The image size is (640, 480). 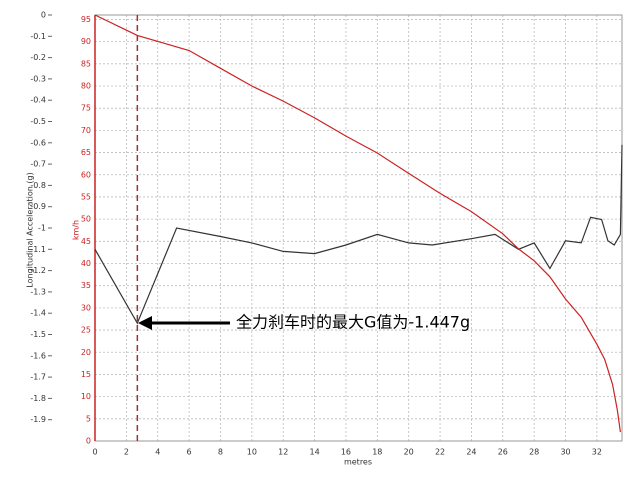 I want to click on y2-tick-label: 65, so click(x=86, y=152).